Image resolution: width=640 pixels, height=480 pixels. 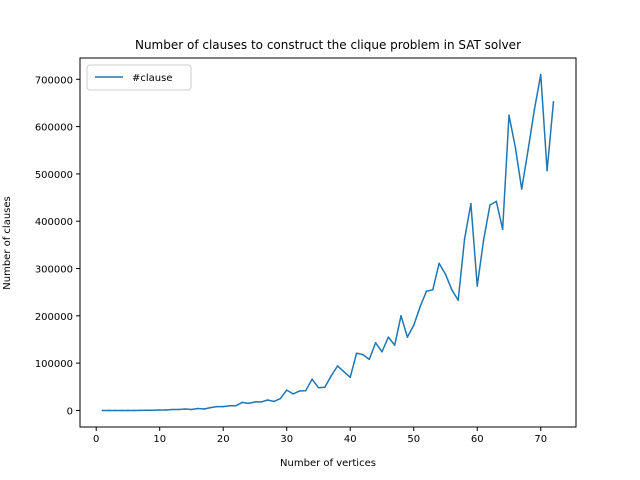 What do you see at coordinates (54, 175) in the screenshot?
I see `y-tick-label: 500000` at bounding box center [54, 175].